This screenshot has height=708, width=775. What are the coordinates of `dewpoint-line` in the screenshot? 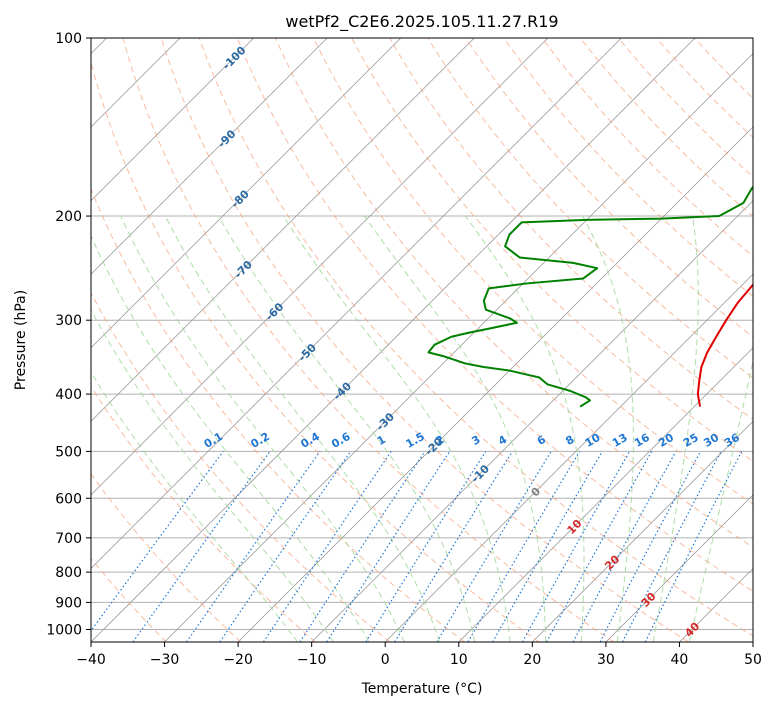 It's located at (590, 296).